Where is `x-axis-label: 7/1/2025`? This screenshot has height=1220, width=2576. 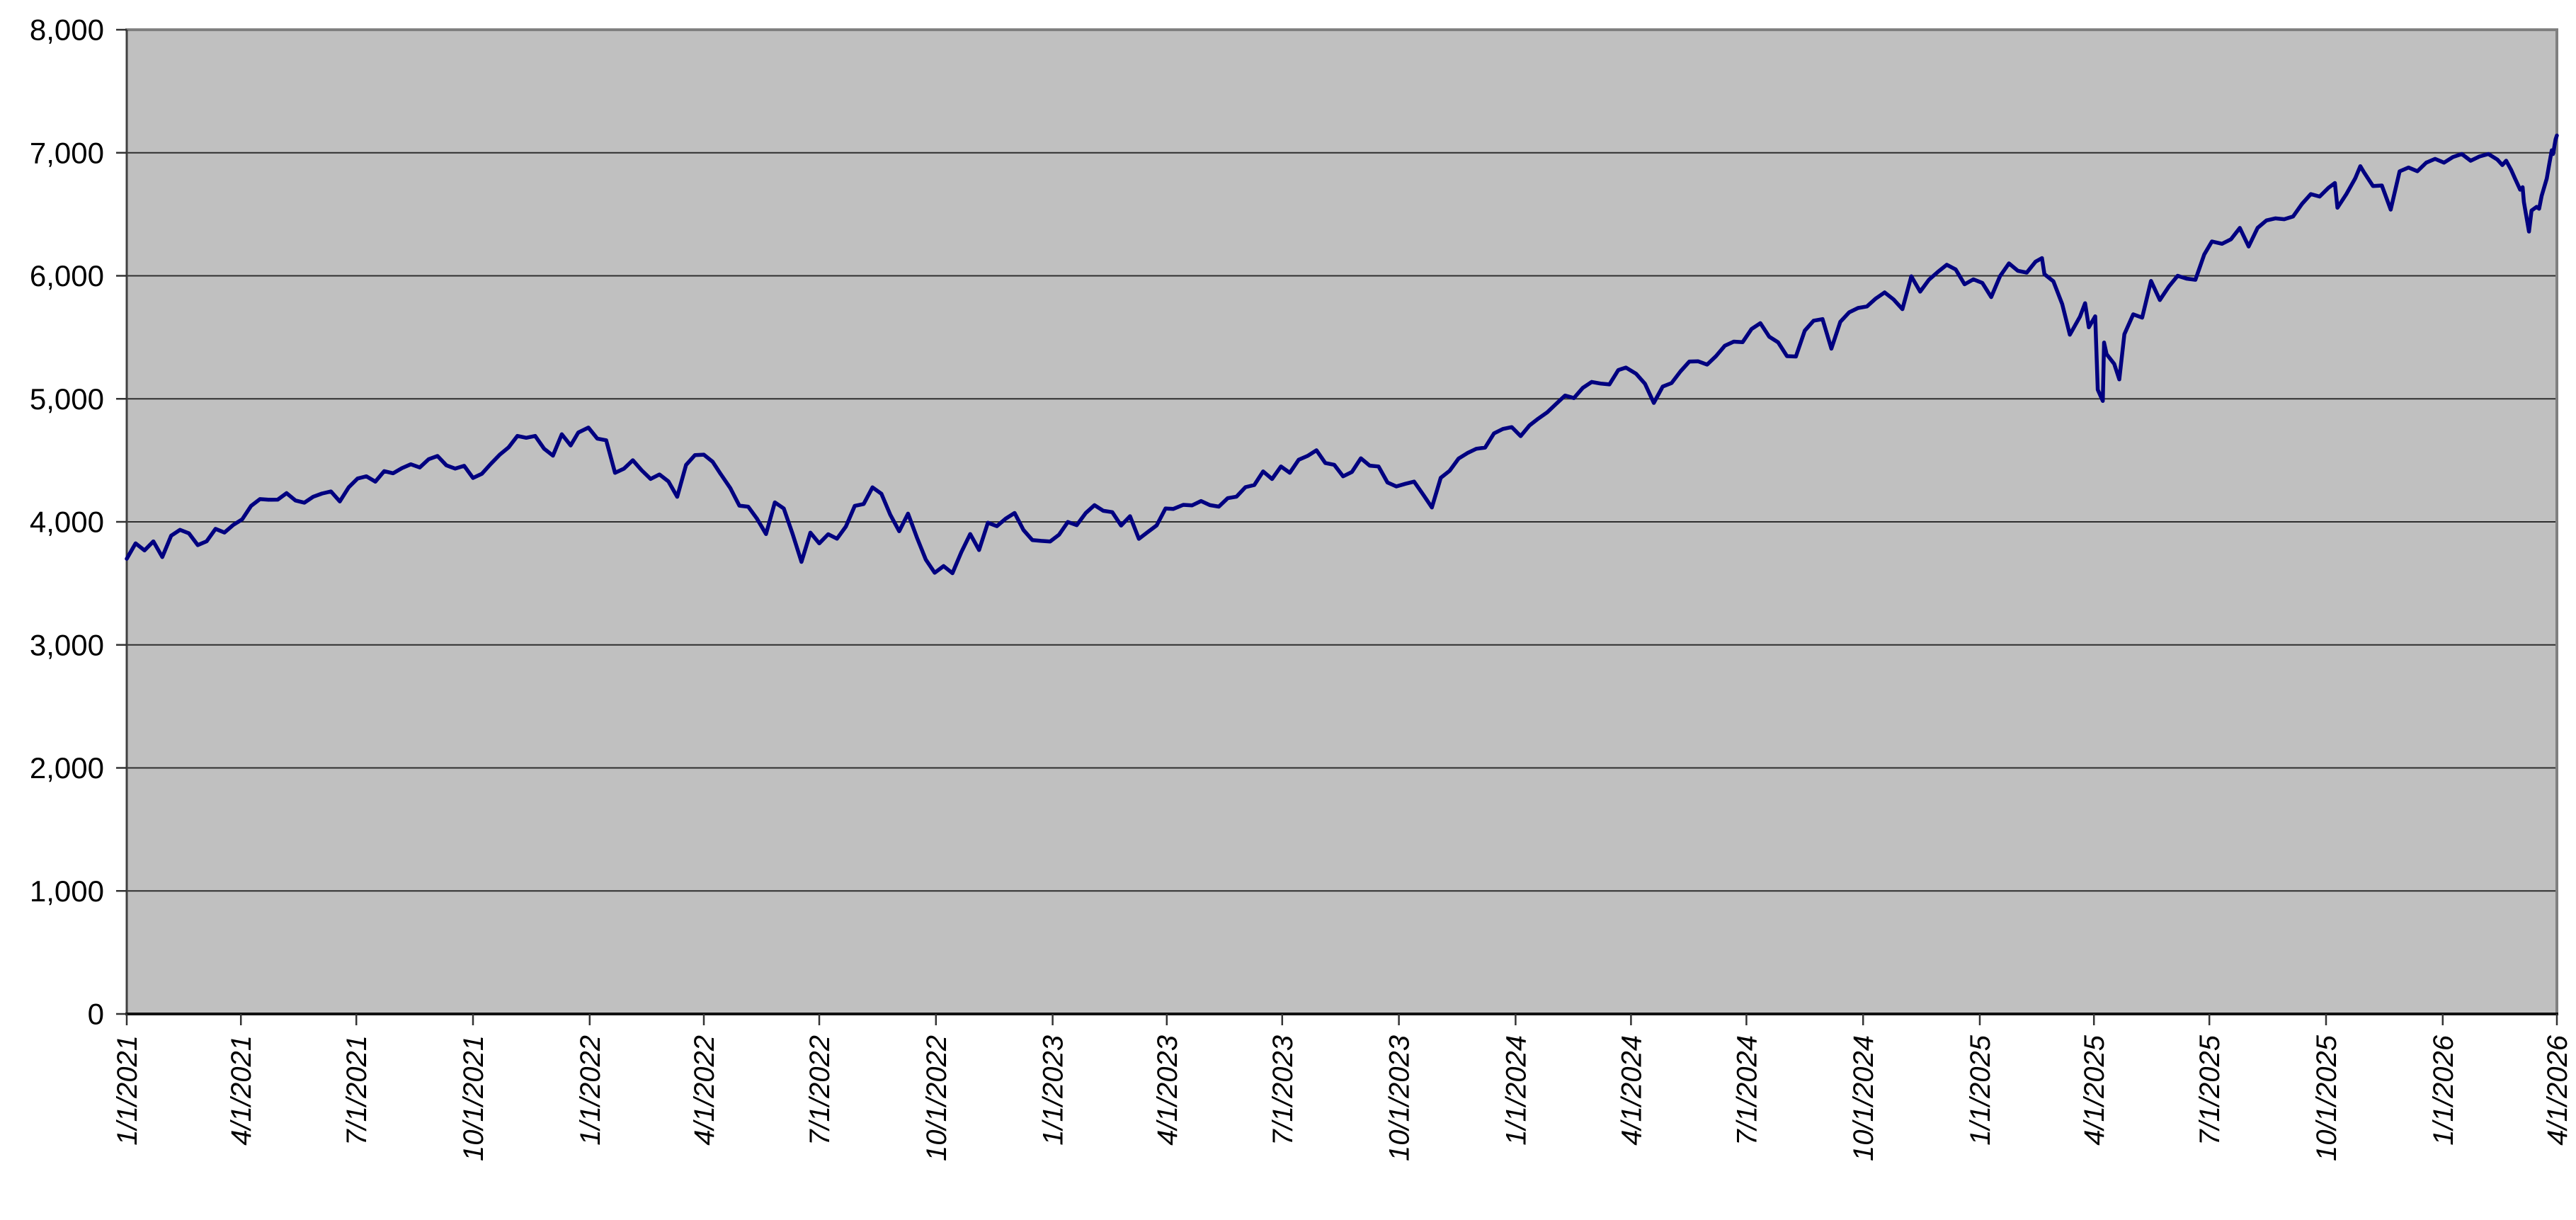 x-axis-label: 7/1/2025 is located at coordinates (2209, 1089).